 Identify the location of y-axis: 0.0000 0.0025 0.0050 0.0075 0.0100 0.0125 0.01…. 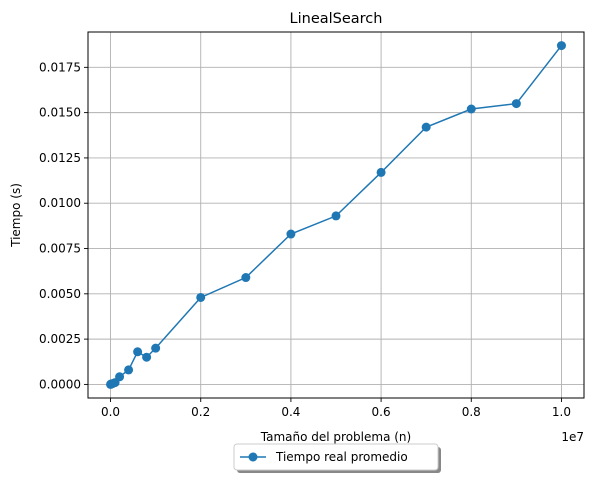
(63, 225).